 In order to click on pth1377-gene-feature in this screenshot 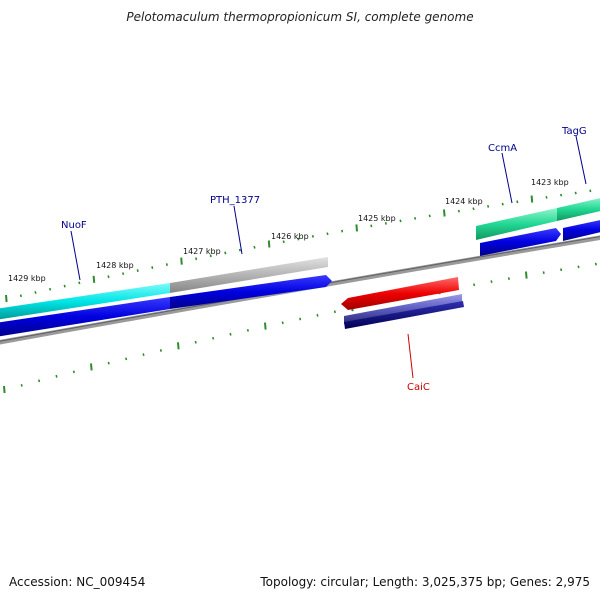, I will do `click(249, 275)`.